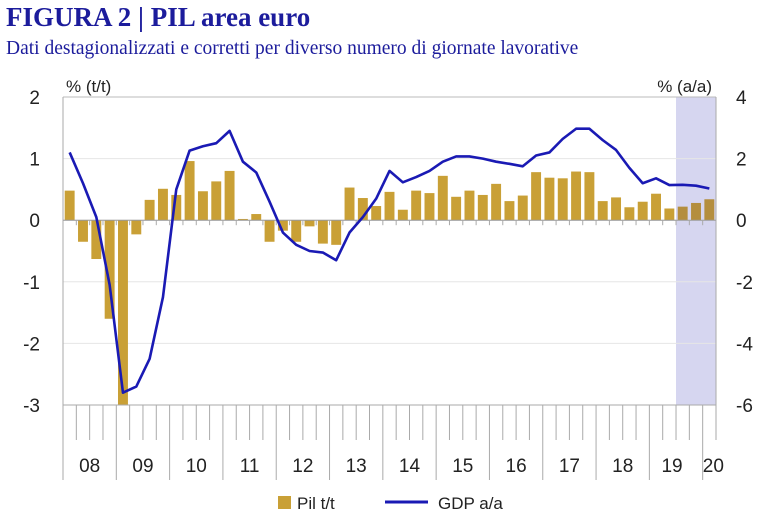 The height and width of the screenshot is (523, 768). What do you see at coordinates (470, 503) in the screenshot?
I see `legend-label-gdp: GDP a/a` at bounding box center [470, 503].